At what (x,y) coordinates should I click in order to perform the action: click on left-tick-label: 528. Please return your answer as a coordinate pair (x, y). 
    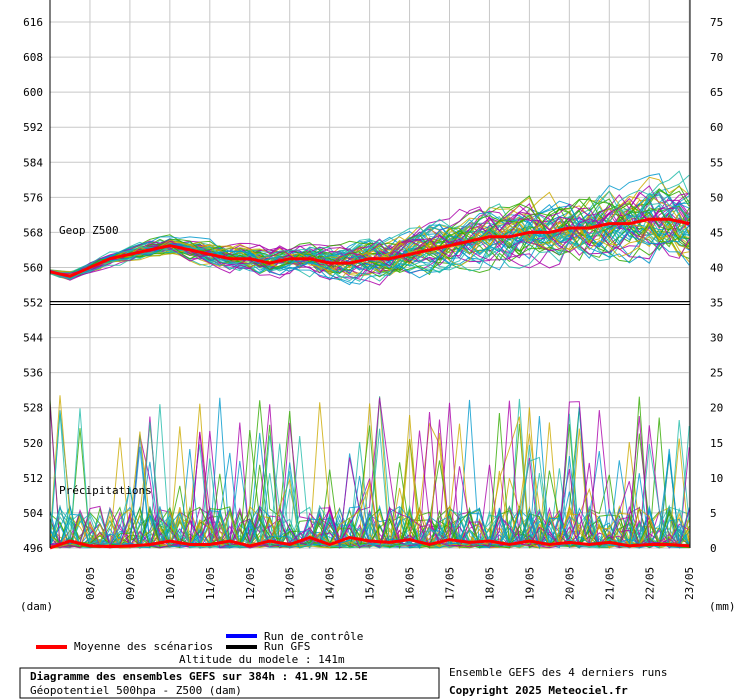
    Looking at the image, I should click on (33, 408).